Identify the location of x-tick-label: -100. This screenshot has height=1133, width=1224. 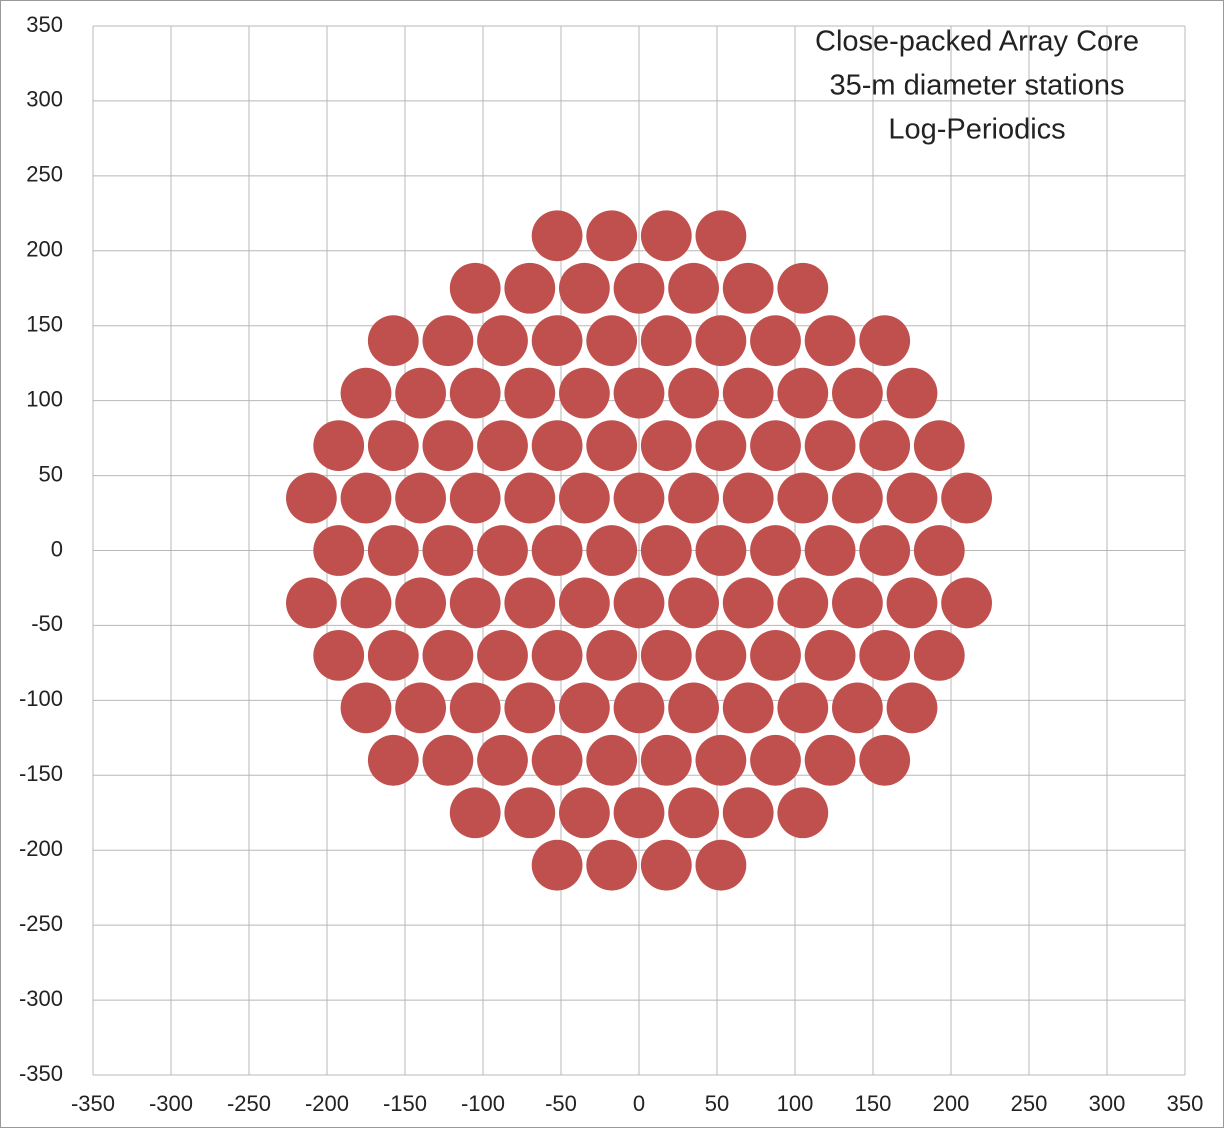
(483, 1103).